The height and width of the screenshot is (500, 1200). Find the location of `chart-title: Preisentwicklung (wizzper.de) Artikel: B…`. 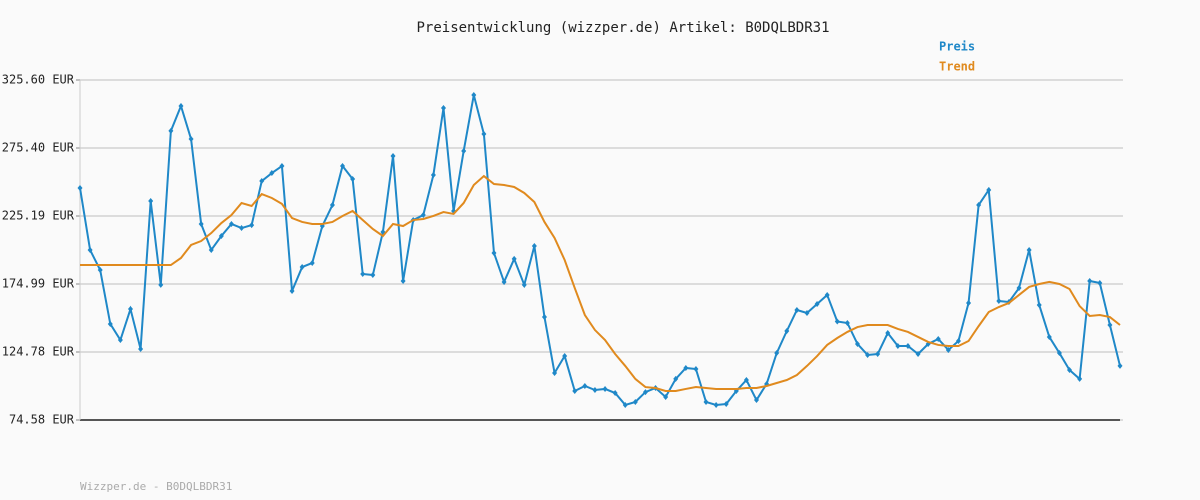

chart-title: Preisentwicklung (wizzper.de) Artikel: B… is located at coordinates (622, 28).